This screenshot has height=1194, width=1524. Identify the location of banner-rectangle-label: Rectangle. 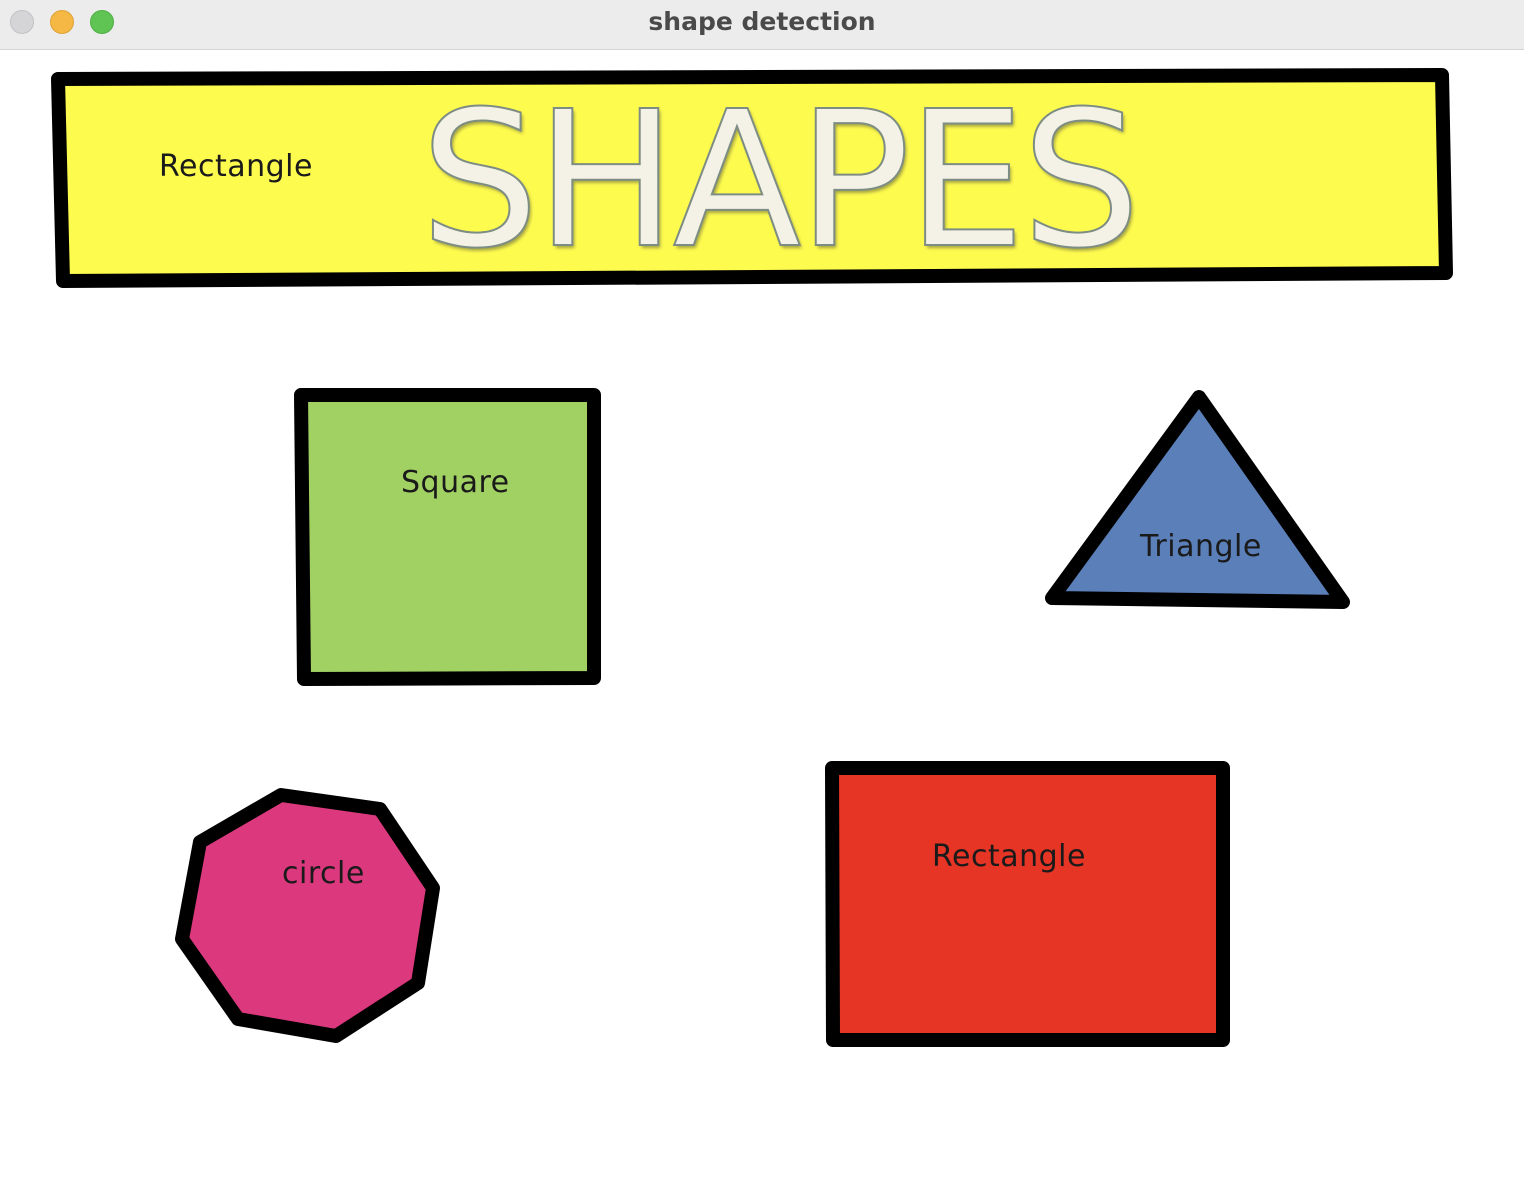
(236, 166).